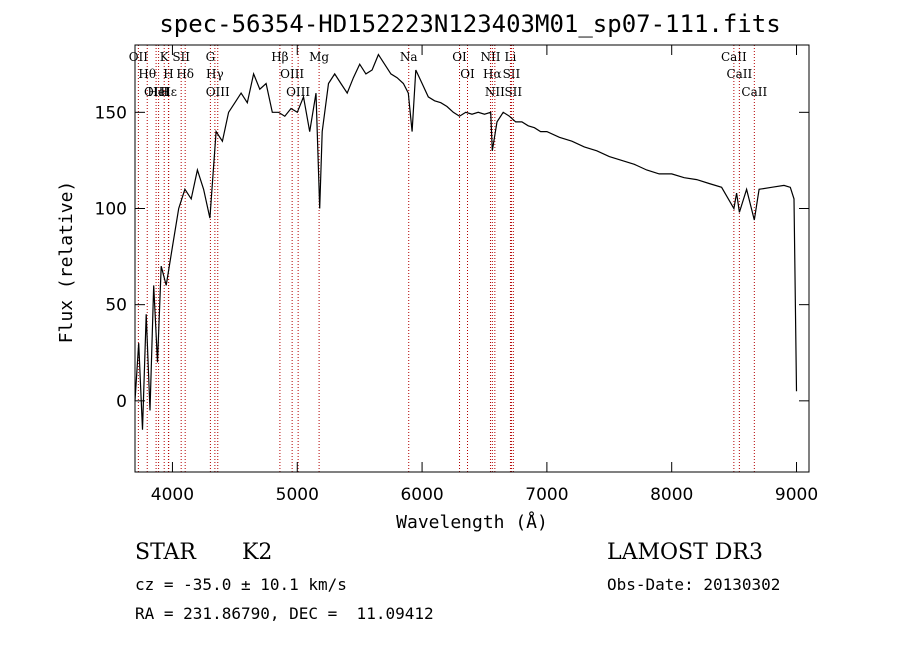 This screenshot has height=649, width=900. What do you see at coordinates (165, 552) in the screenshot?
I see `object-class: STAR` at bounding box center [165, 552].